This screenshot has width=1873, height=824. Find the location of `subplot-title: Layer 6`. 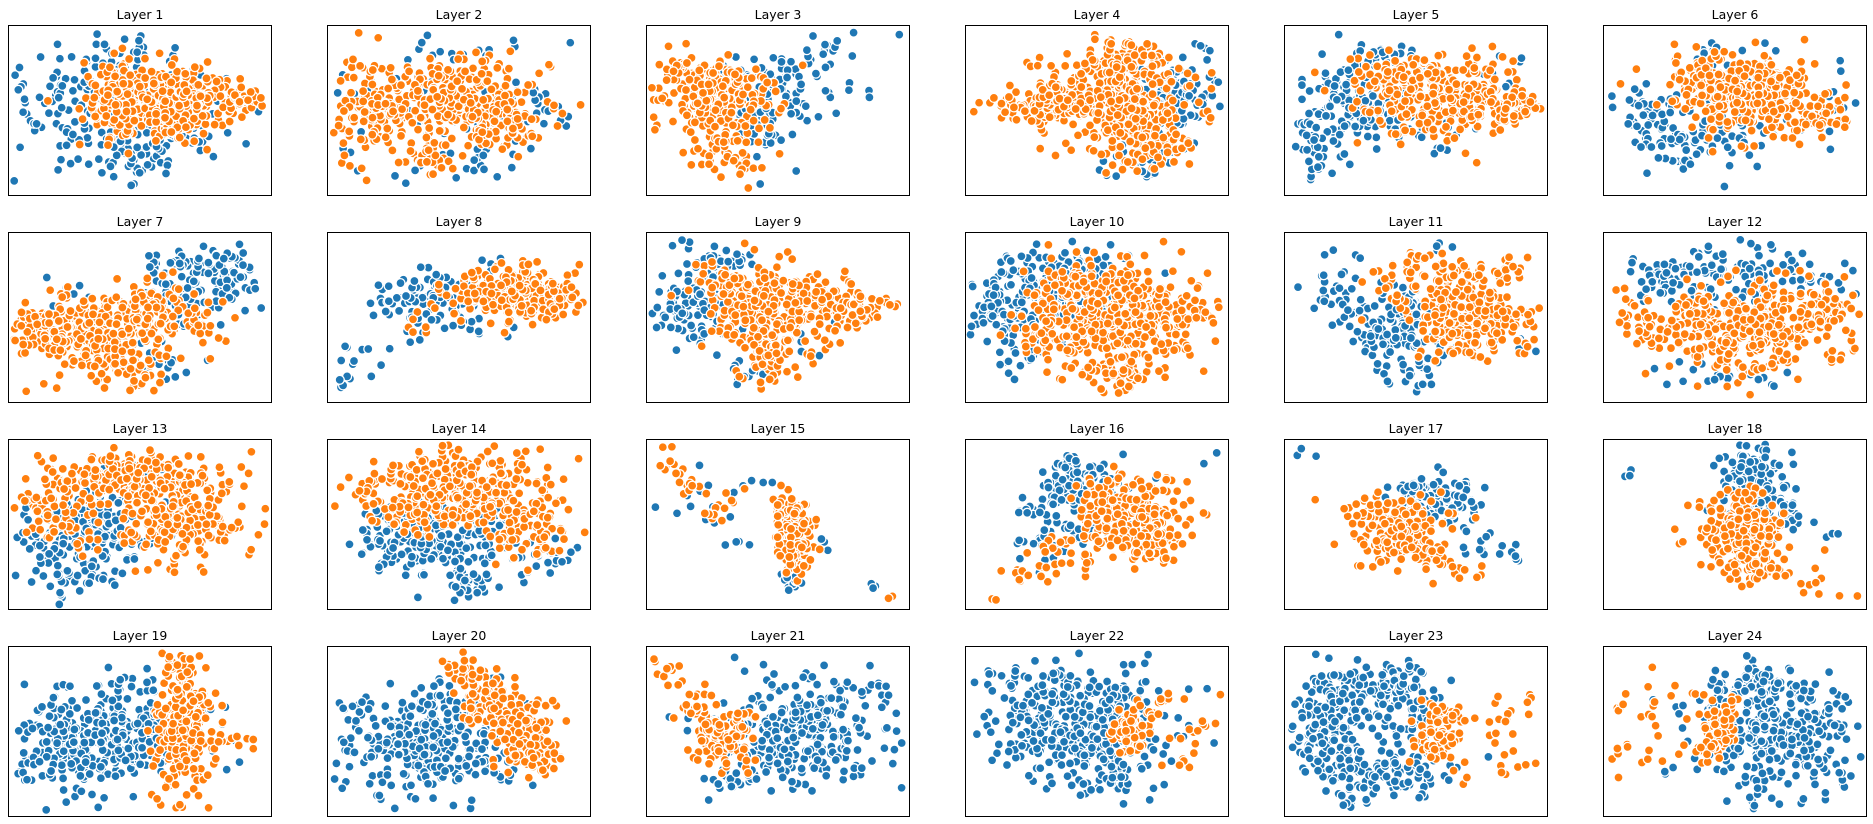

subplot-title: Layer 6 is located at coordinates (1735, 14).